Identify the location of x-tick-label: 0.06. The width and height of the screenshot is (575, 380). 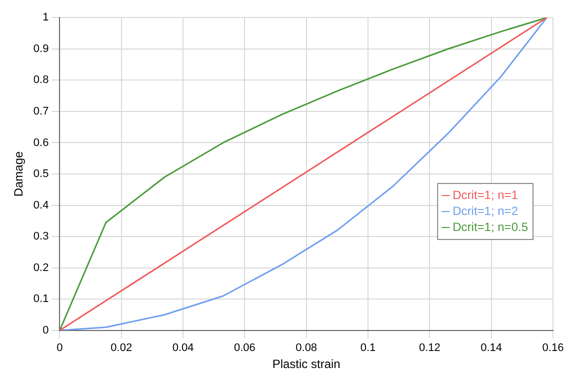
(245, 348).